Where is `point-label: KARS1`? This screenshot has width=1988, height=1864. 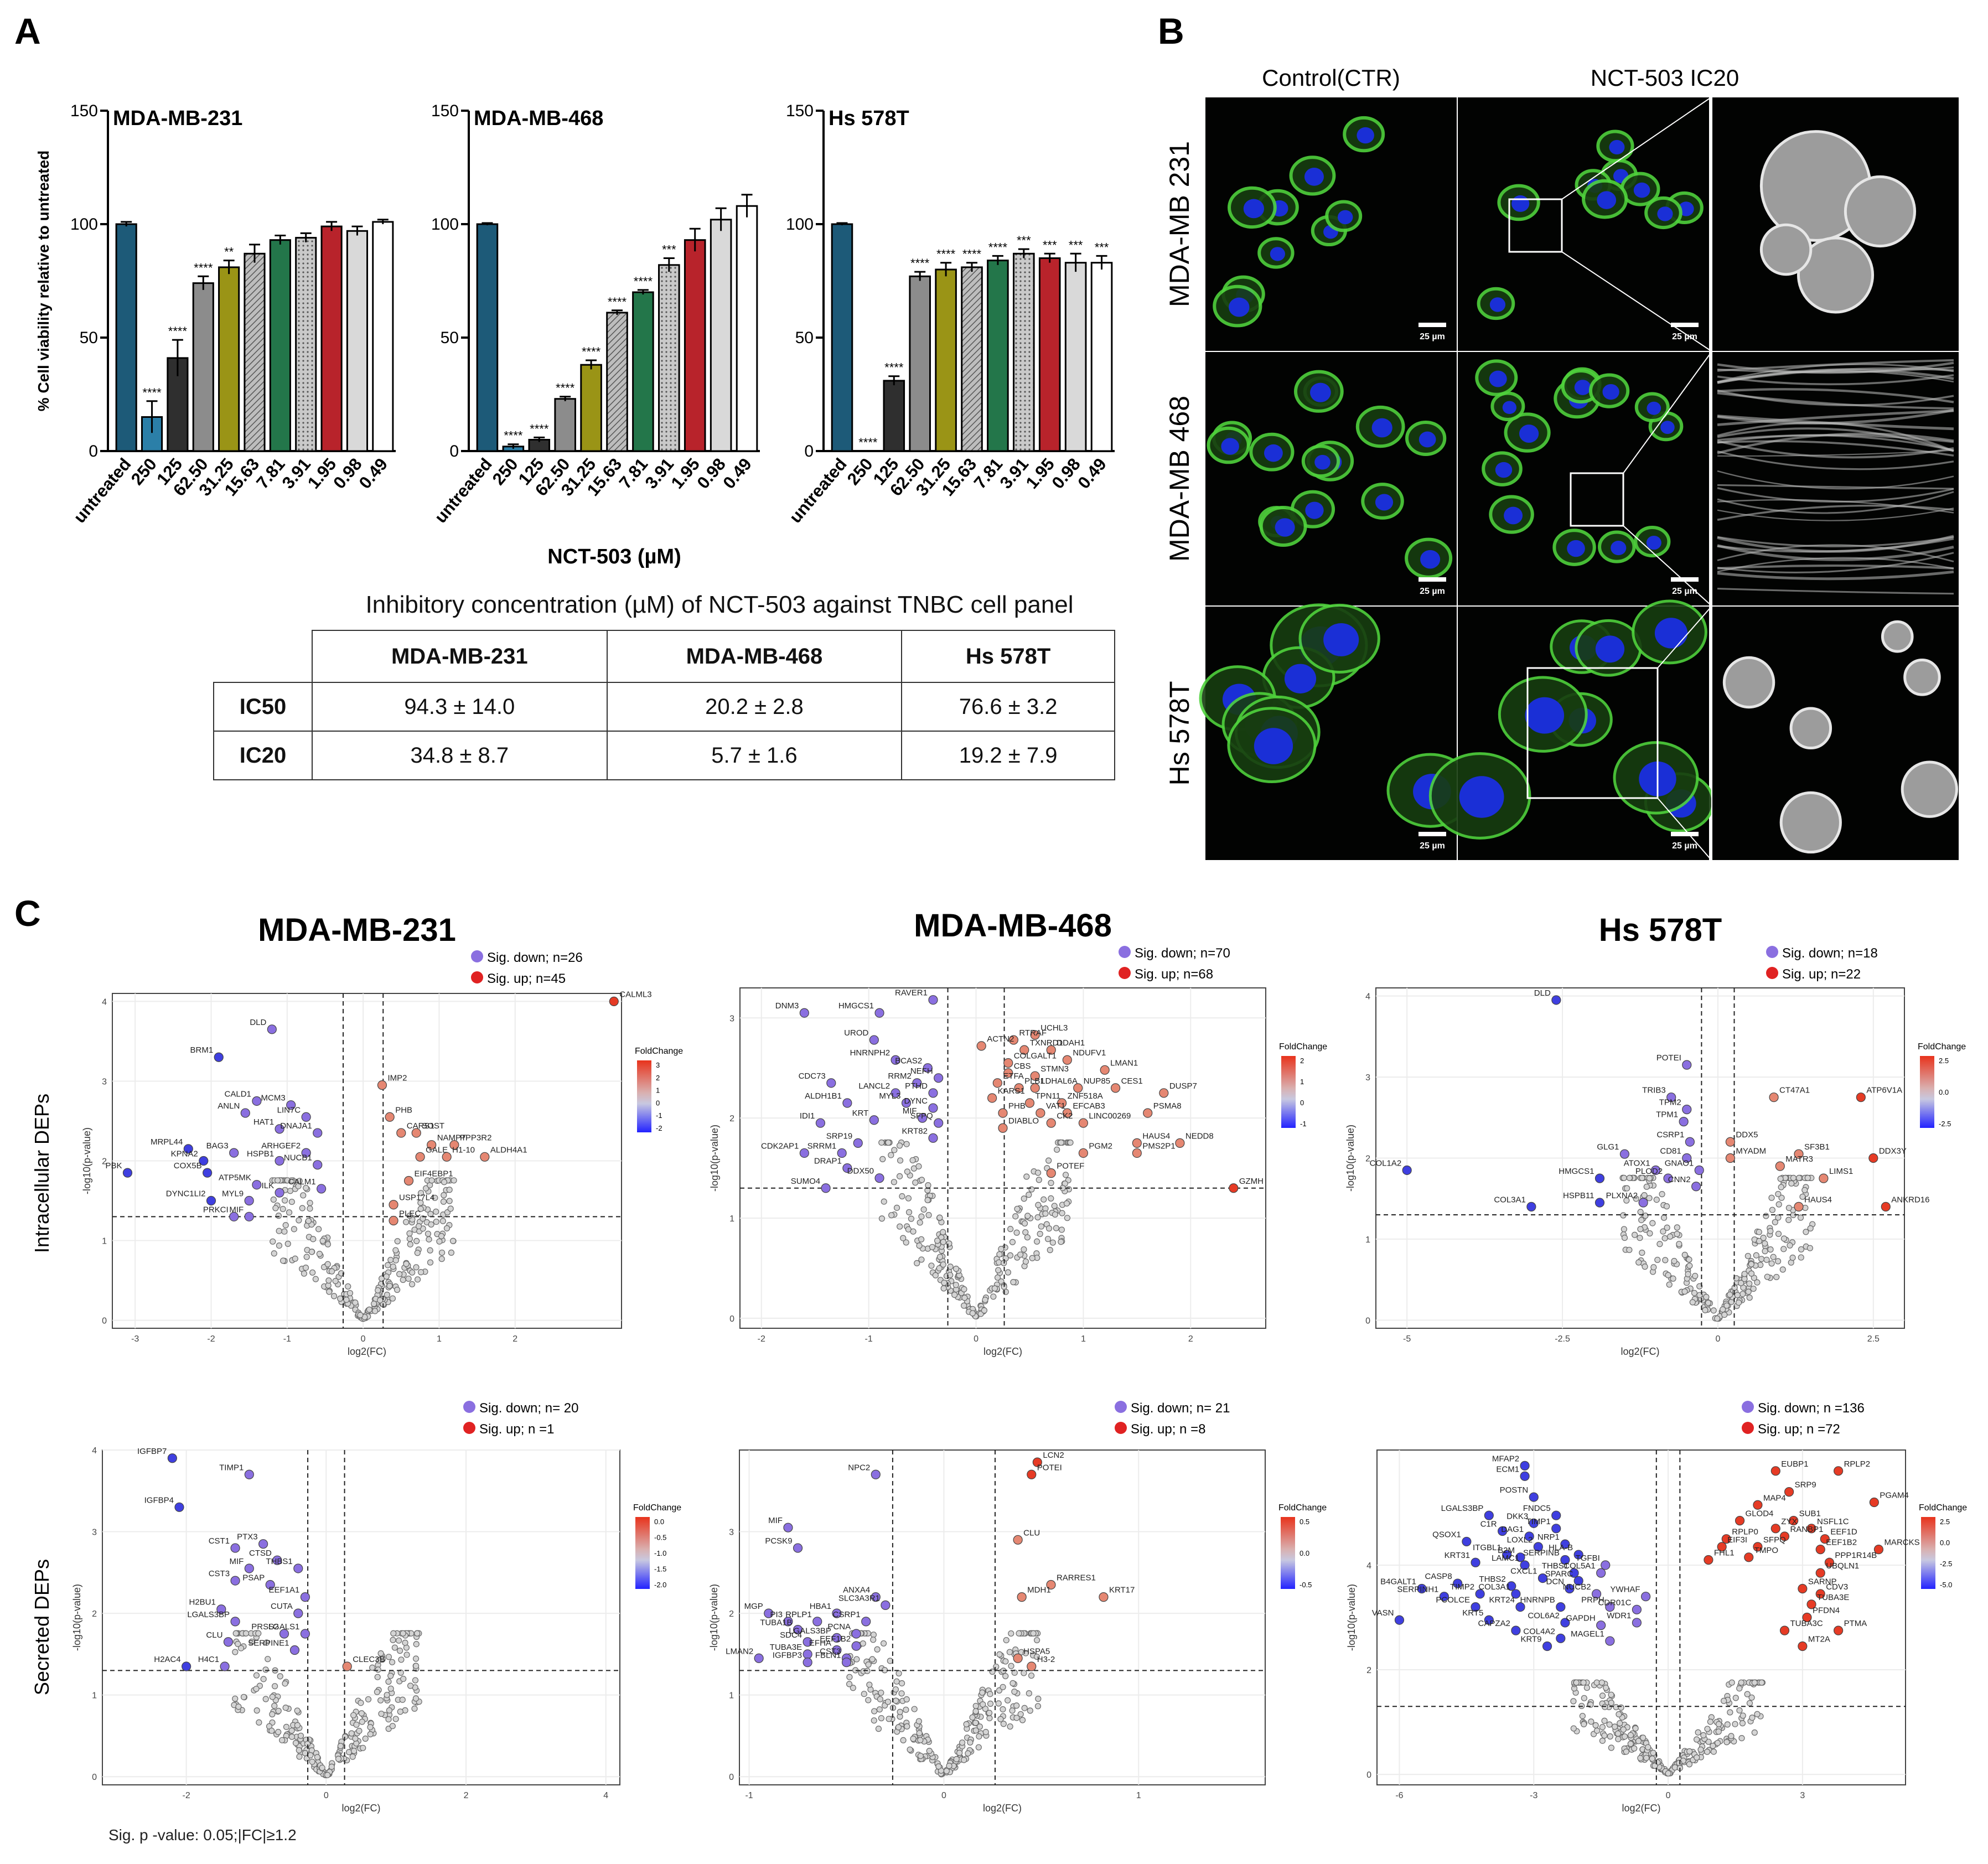 point-label: KARS1 is located at coordinates (1012, 1091).